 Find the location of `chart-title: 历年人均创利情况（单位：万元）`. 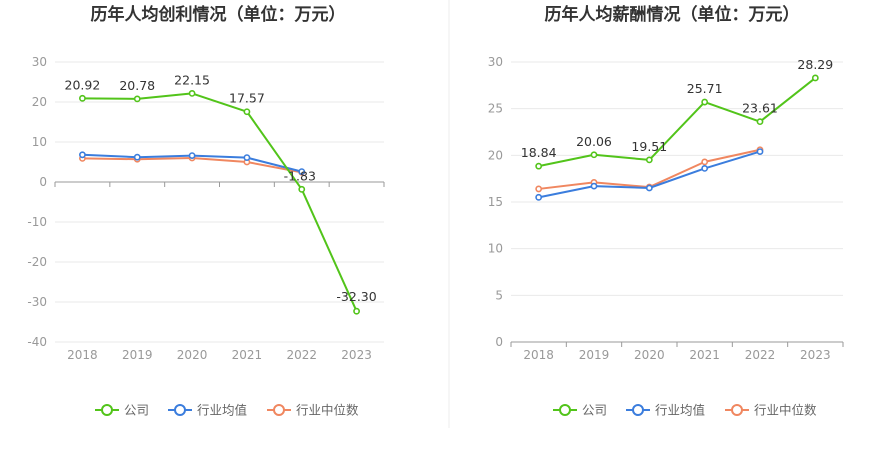

chart-title: 历年人均创利情况（单位：万元） is located at coordinates (218, 14).